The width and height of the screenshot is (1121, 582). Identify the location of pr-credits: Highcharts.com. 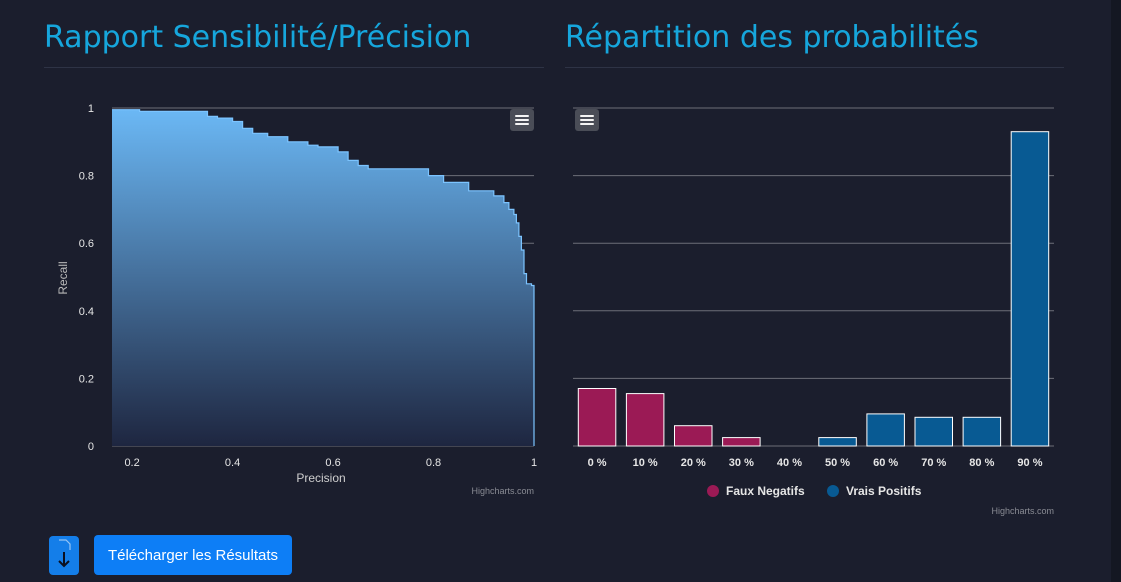
(502, 491).